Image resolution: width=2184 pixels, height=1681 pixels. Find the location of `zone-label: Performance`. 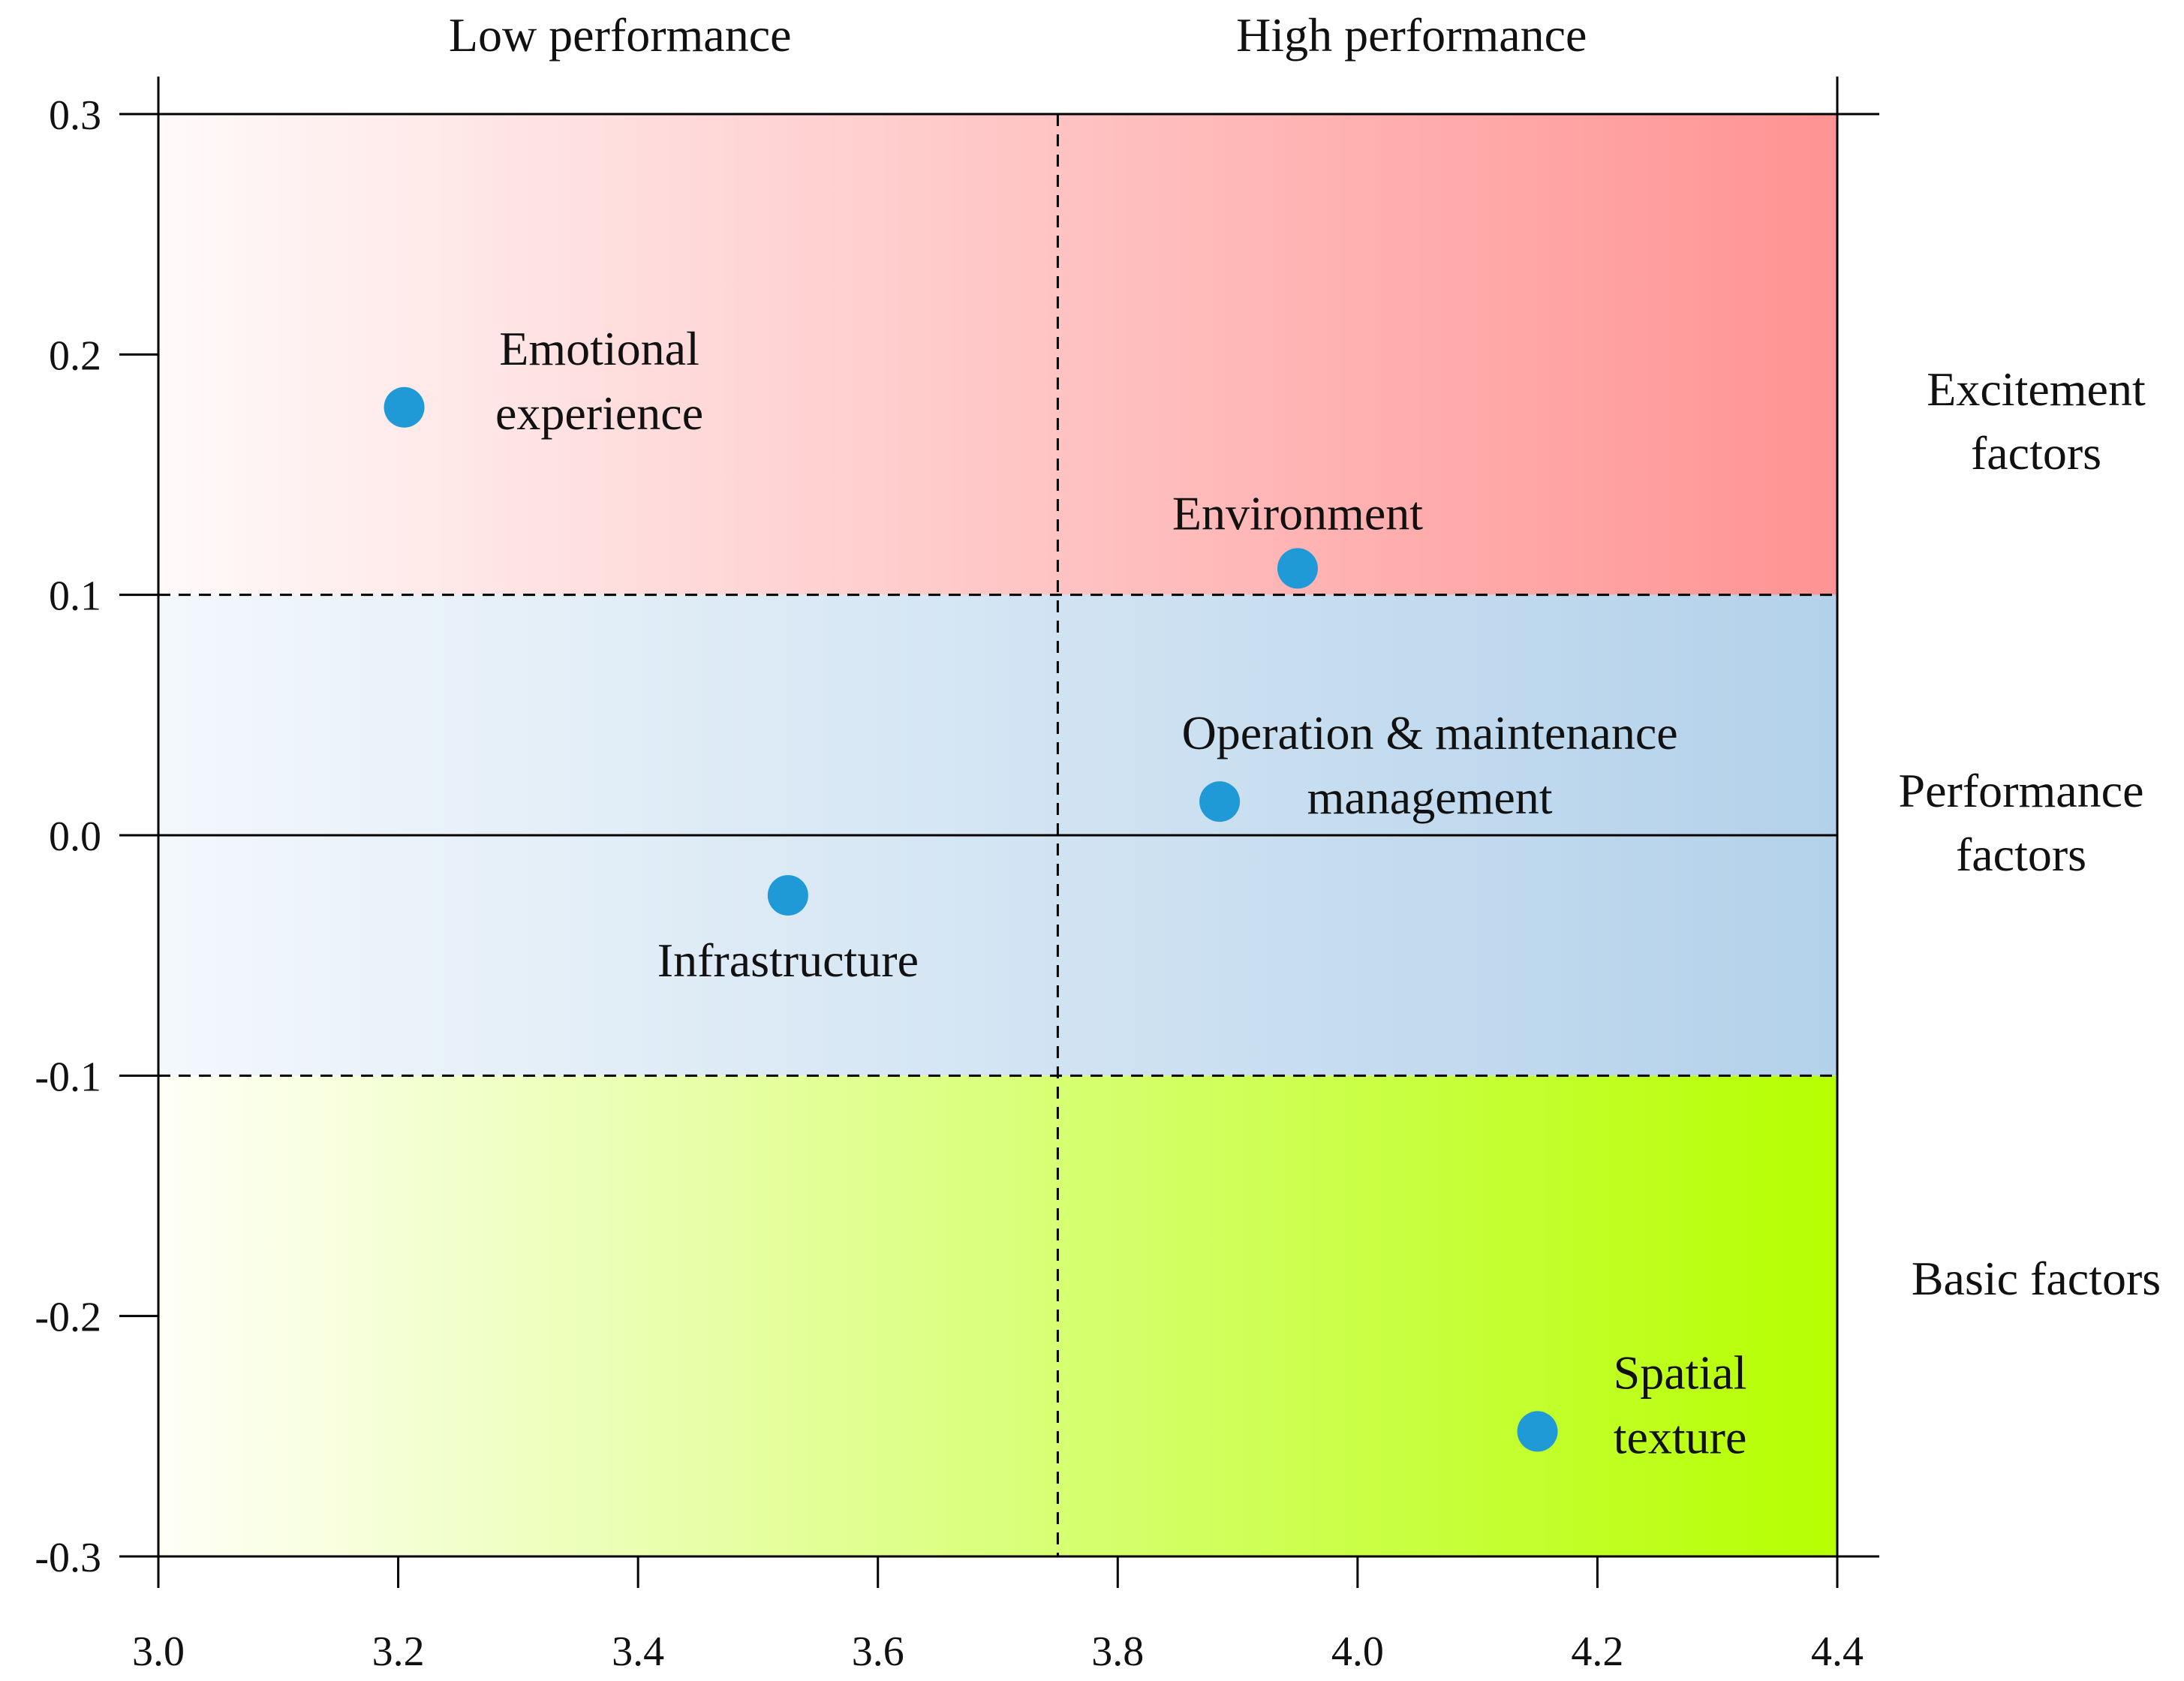

zone-label: Performance is located at coordinates (2021, 791).